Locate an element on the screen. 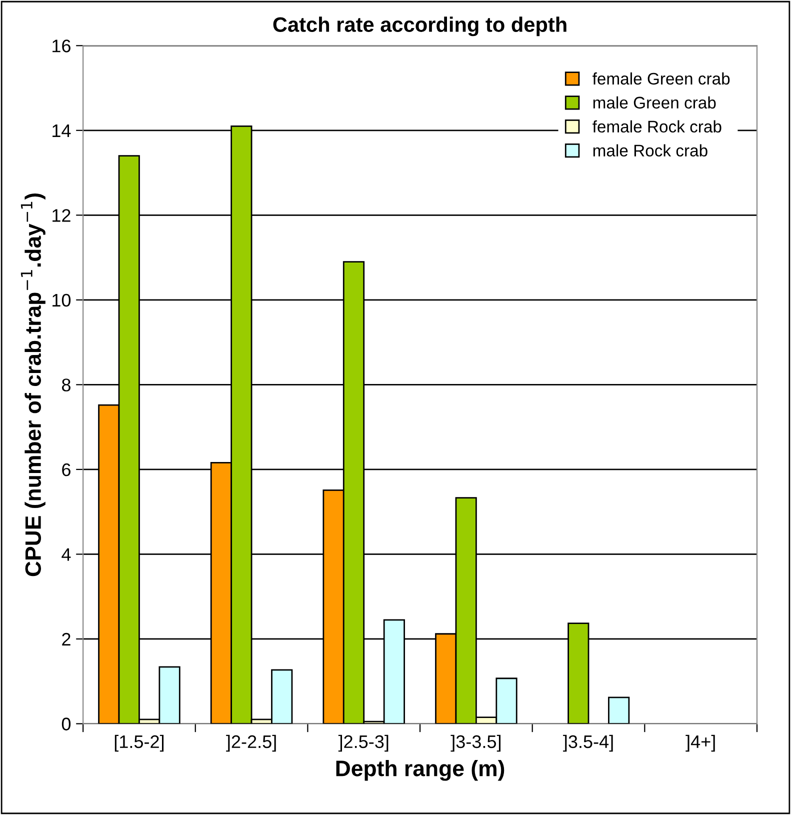 The image size is (791, 815). y-tick-label: 10 is located at coordinates (61, 300).